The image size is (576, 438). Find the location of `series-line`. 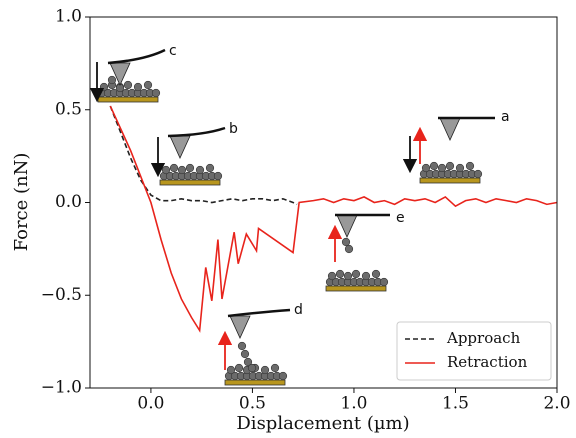

series-line is located at coordinates (203, 155).